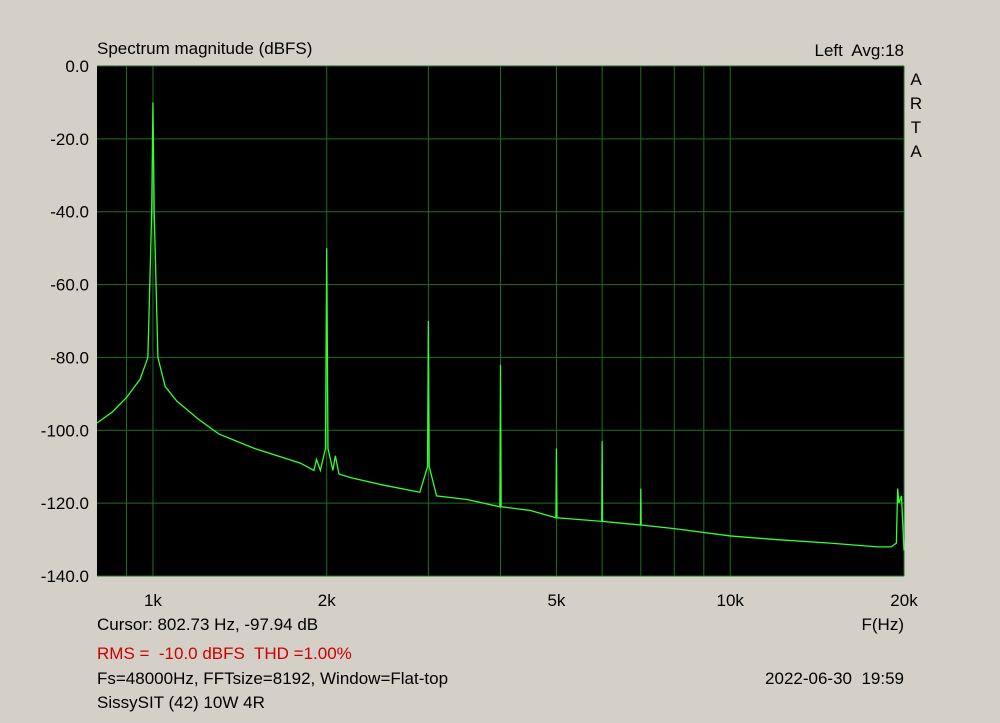  What do you see at coordinates (65, 430) in the screenshot?
I see `y-tick-label: -100.0` at bounding box center [65, 430].